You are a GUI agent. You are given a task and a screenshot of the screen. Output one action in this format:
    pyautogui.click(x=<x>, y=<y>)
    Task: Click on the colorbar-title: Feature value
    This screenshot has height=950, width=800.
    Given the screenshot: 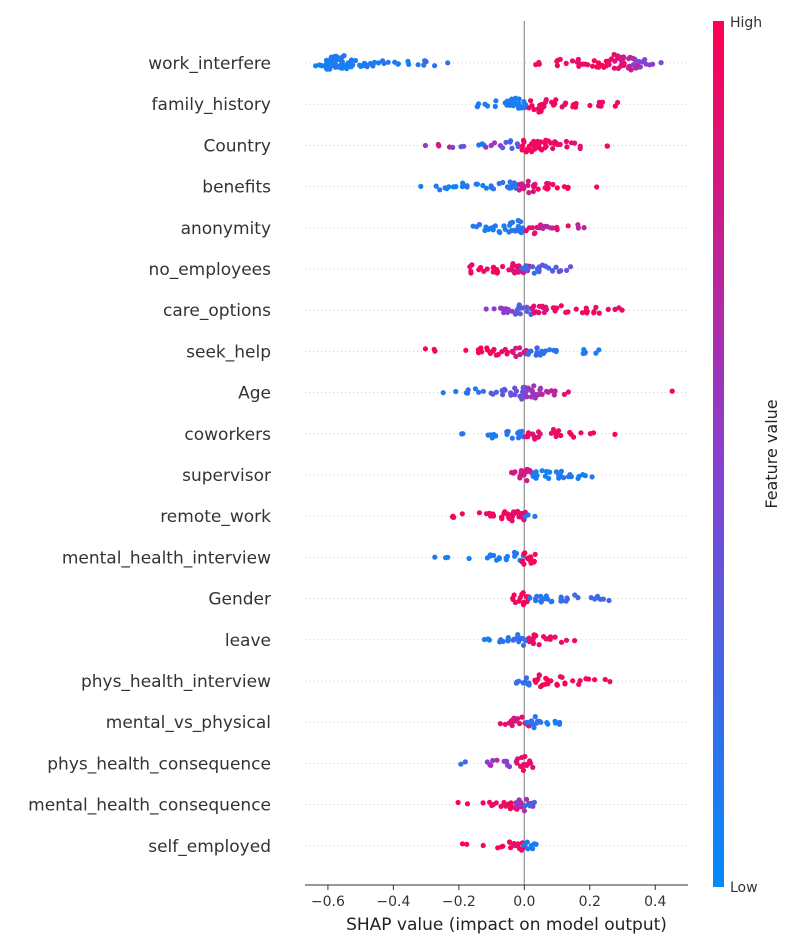 What is the action you would take?
    pyautogui.click(x=771, y=453)
    